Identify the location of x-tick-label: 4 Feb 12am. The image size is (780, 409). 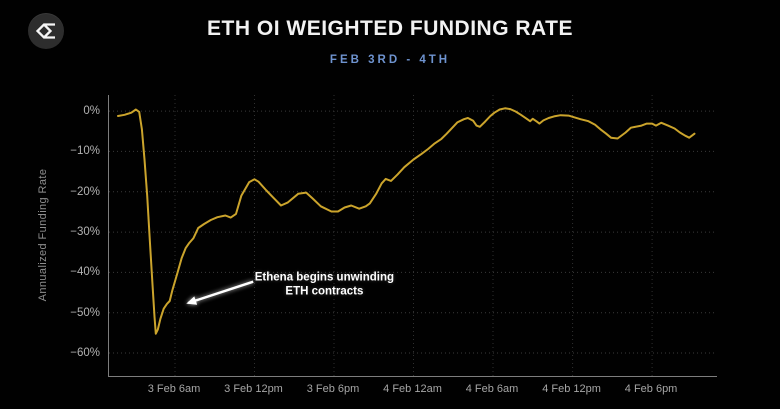
(412, 389).